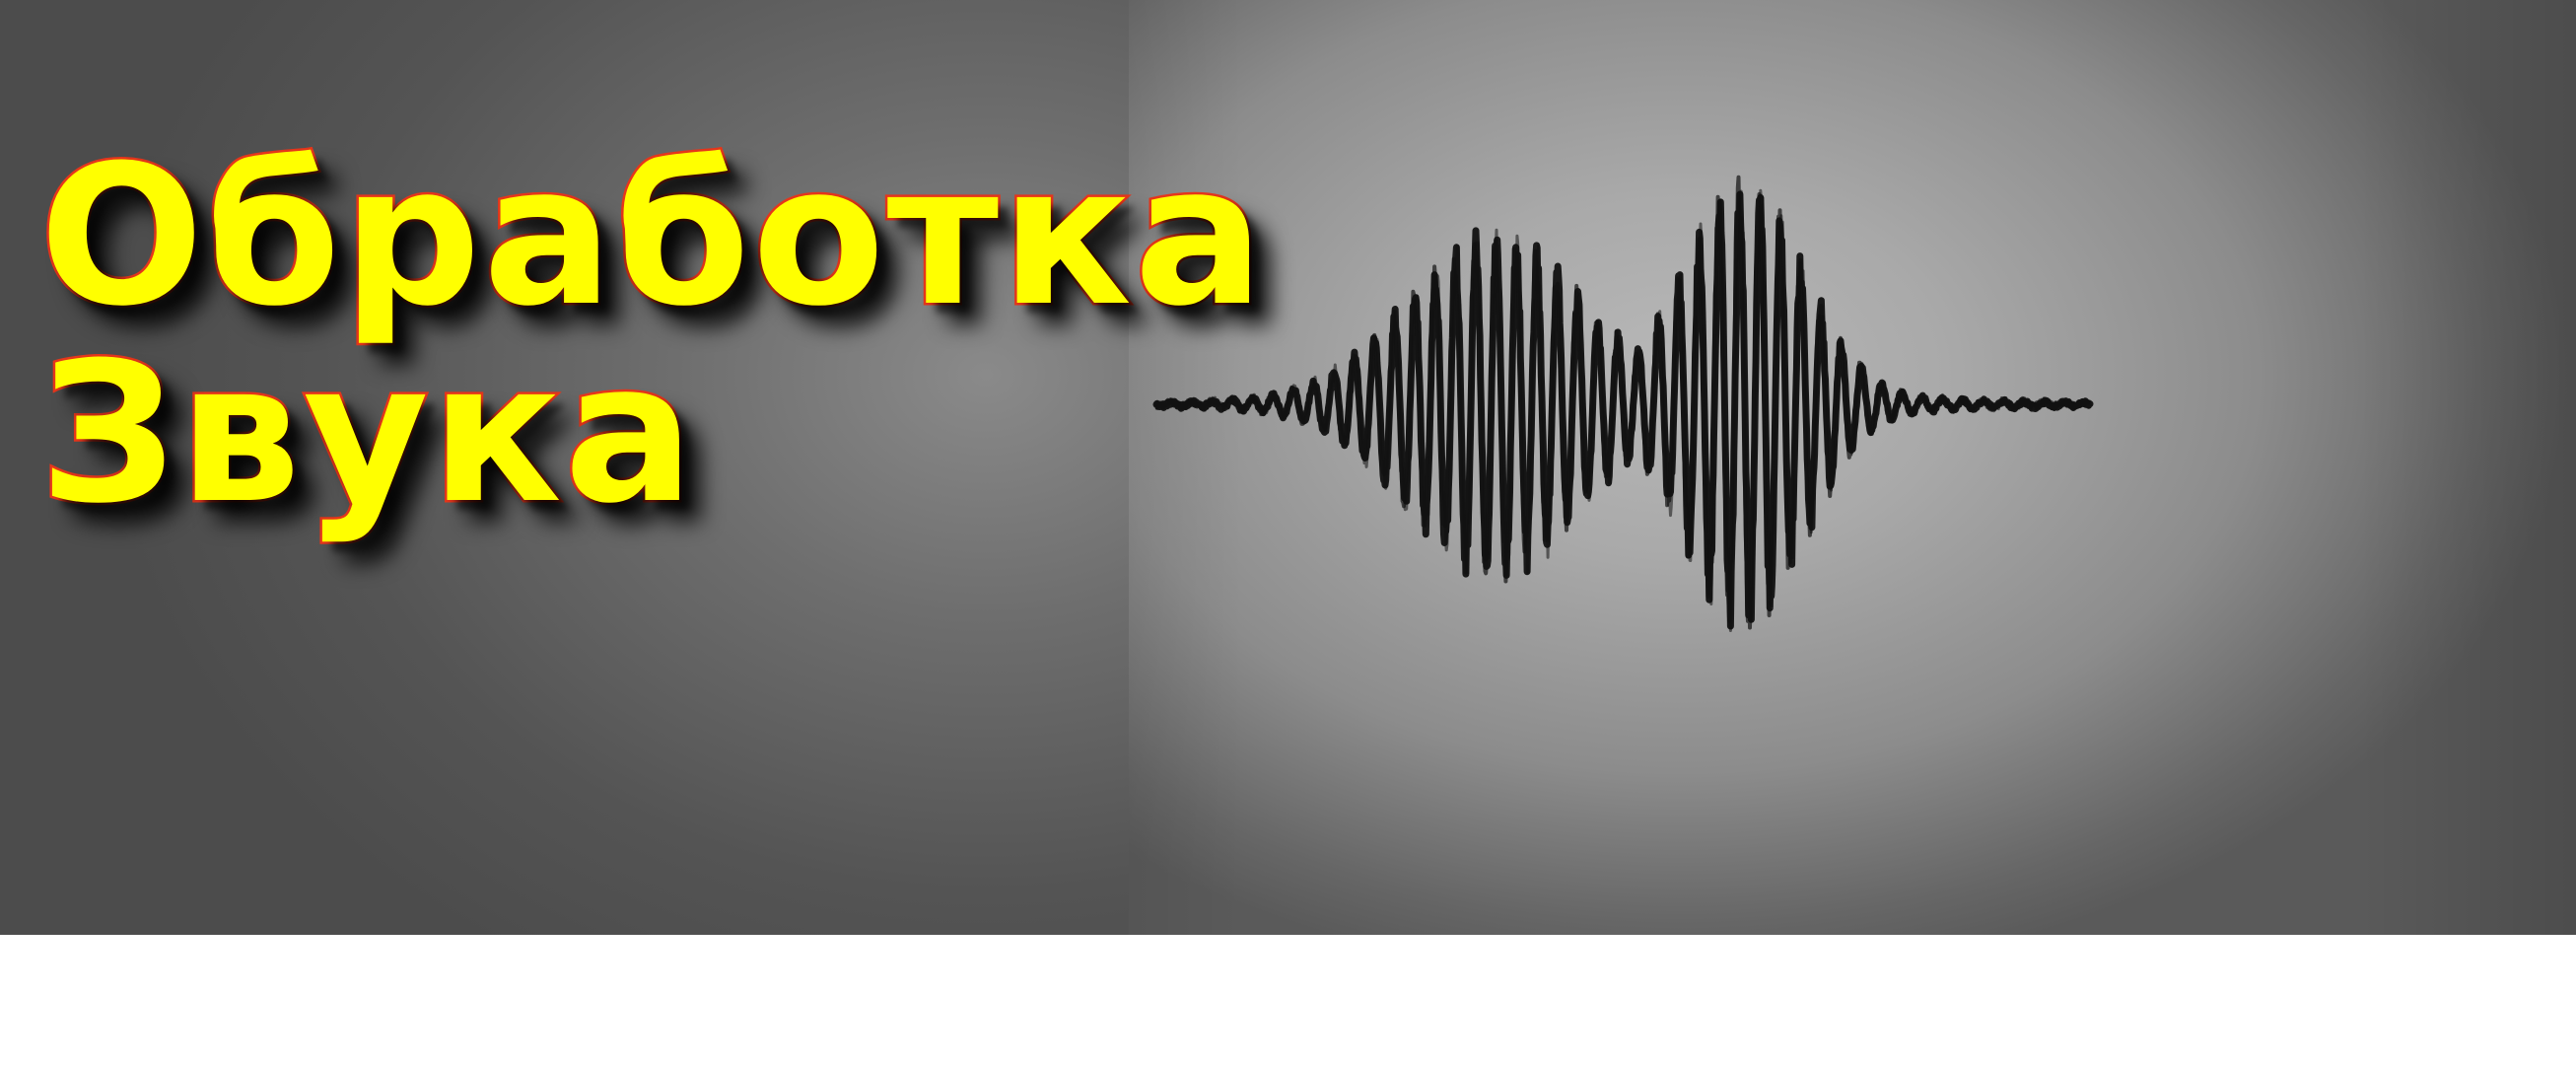  I want to click on page-bottom-blank, so click(1288, 1000).